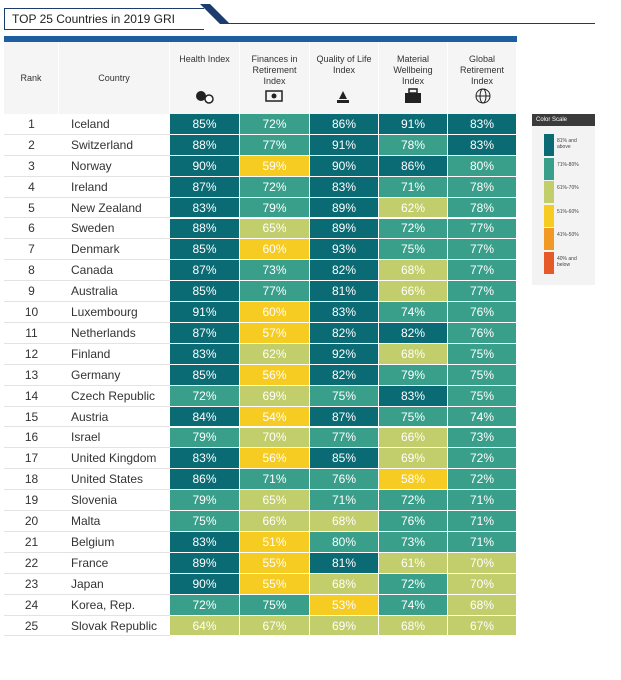  Describe the element at coordinates (567, 261) in the screenshot. I see `legend-label: 40% and below` at that location.